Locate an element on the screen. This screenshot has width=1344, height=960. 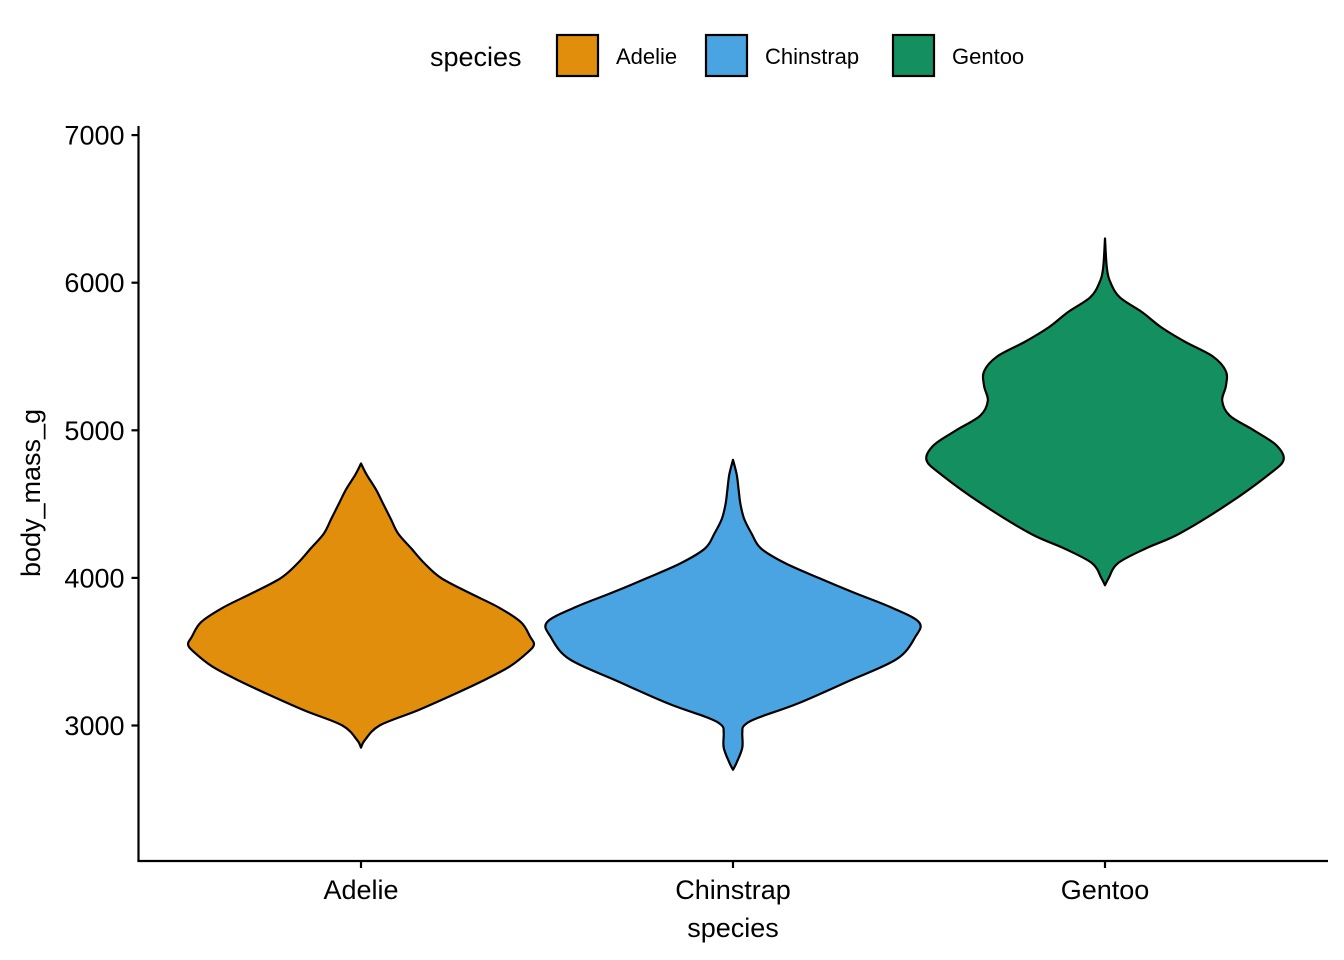
legend-label-adelie: Adelie is located at coordinates (646, 56).